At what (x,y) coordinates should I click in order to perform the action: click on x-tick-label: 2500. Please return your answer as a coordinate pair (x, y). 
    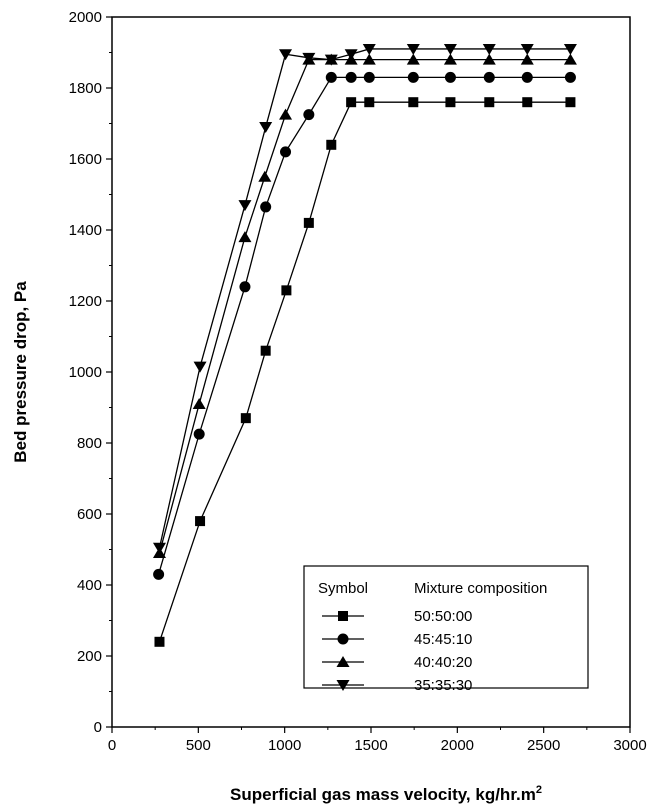
    Looking at the image, I should click on (543, 745).